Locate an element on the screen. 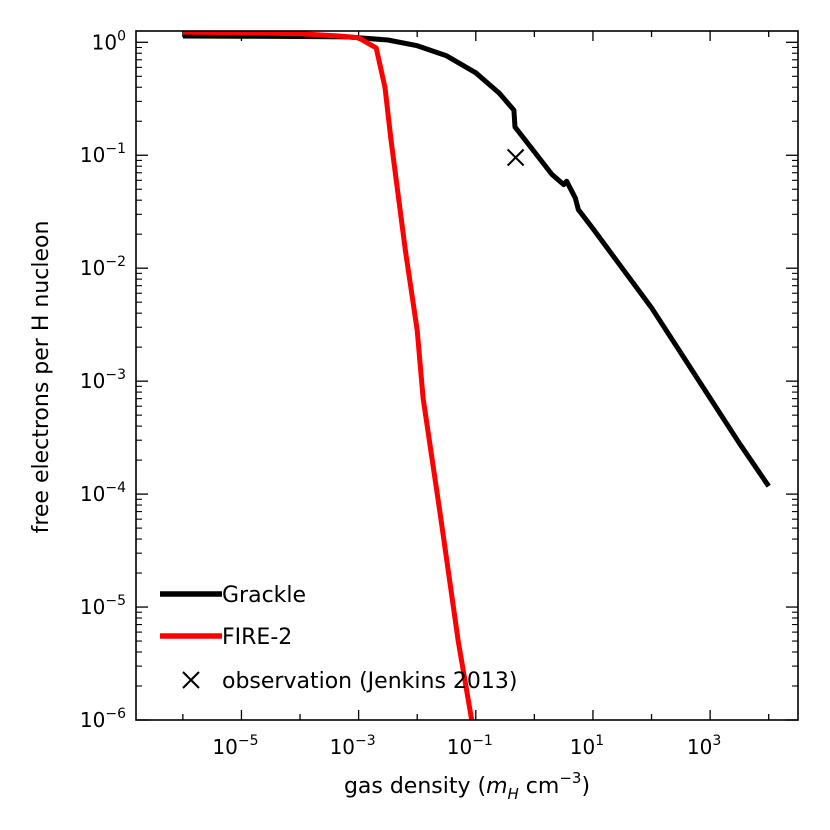 The height and width of the screenshot is (830, 830). y-tick-label: 10⁰ is located at coordinates (109, 41).